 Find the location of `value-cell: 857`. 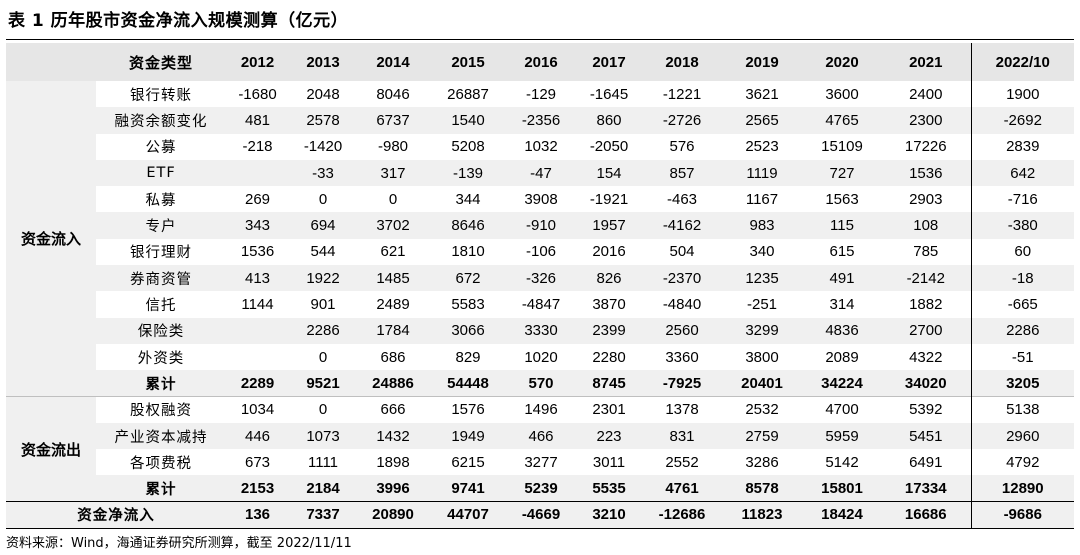

value-cell: 857 is located at coordinates (682, 173).